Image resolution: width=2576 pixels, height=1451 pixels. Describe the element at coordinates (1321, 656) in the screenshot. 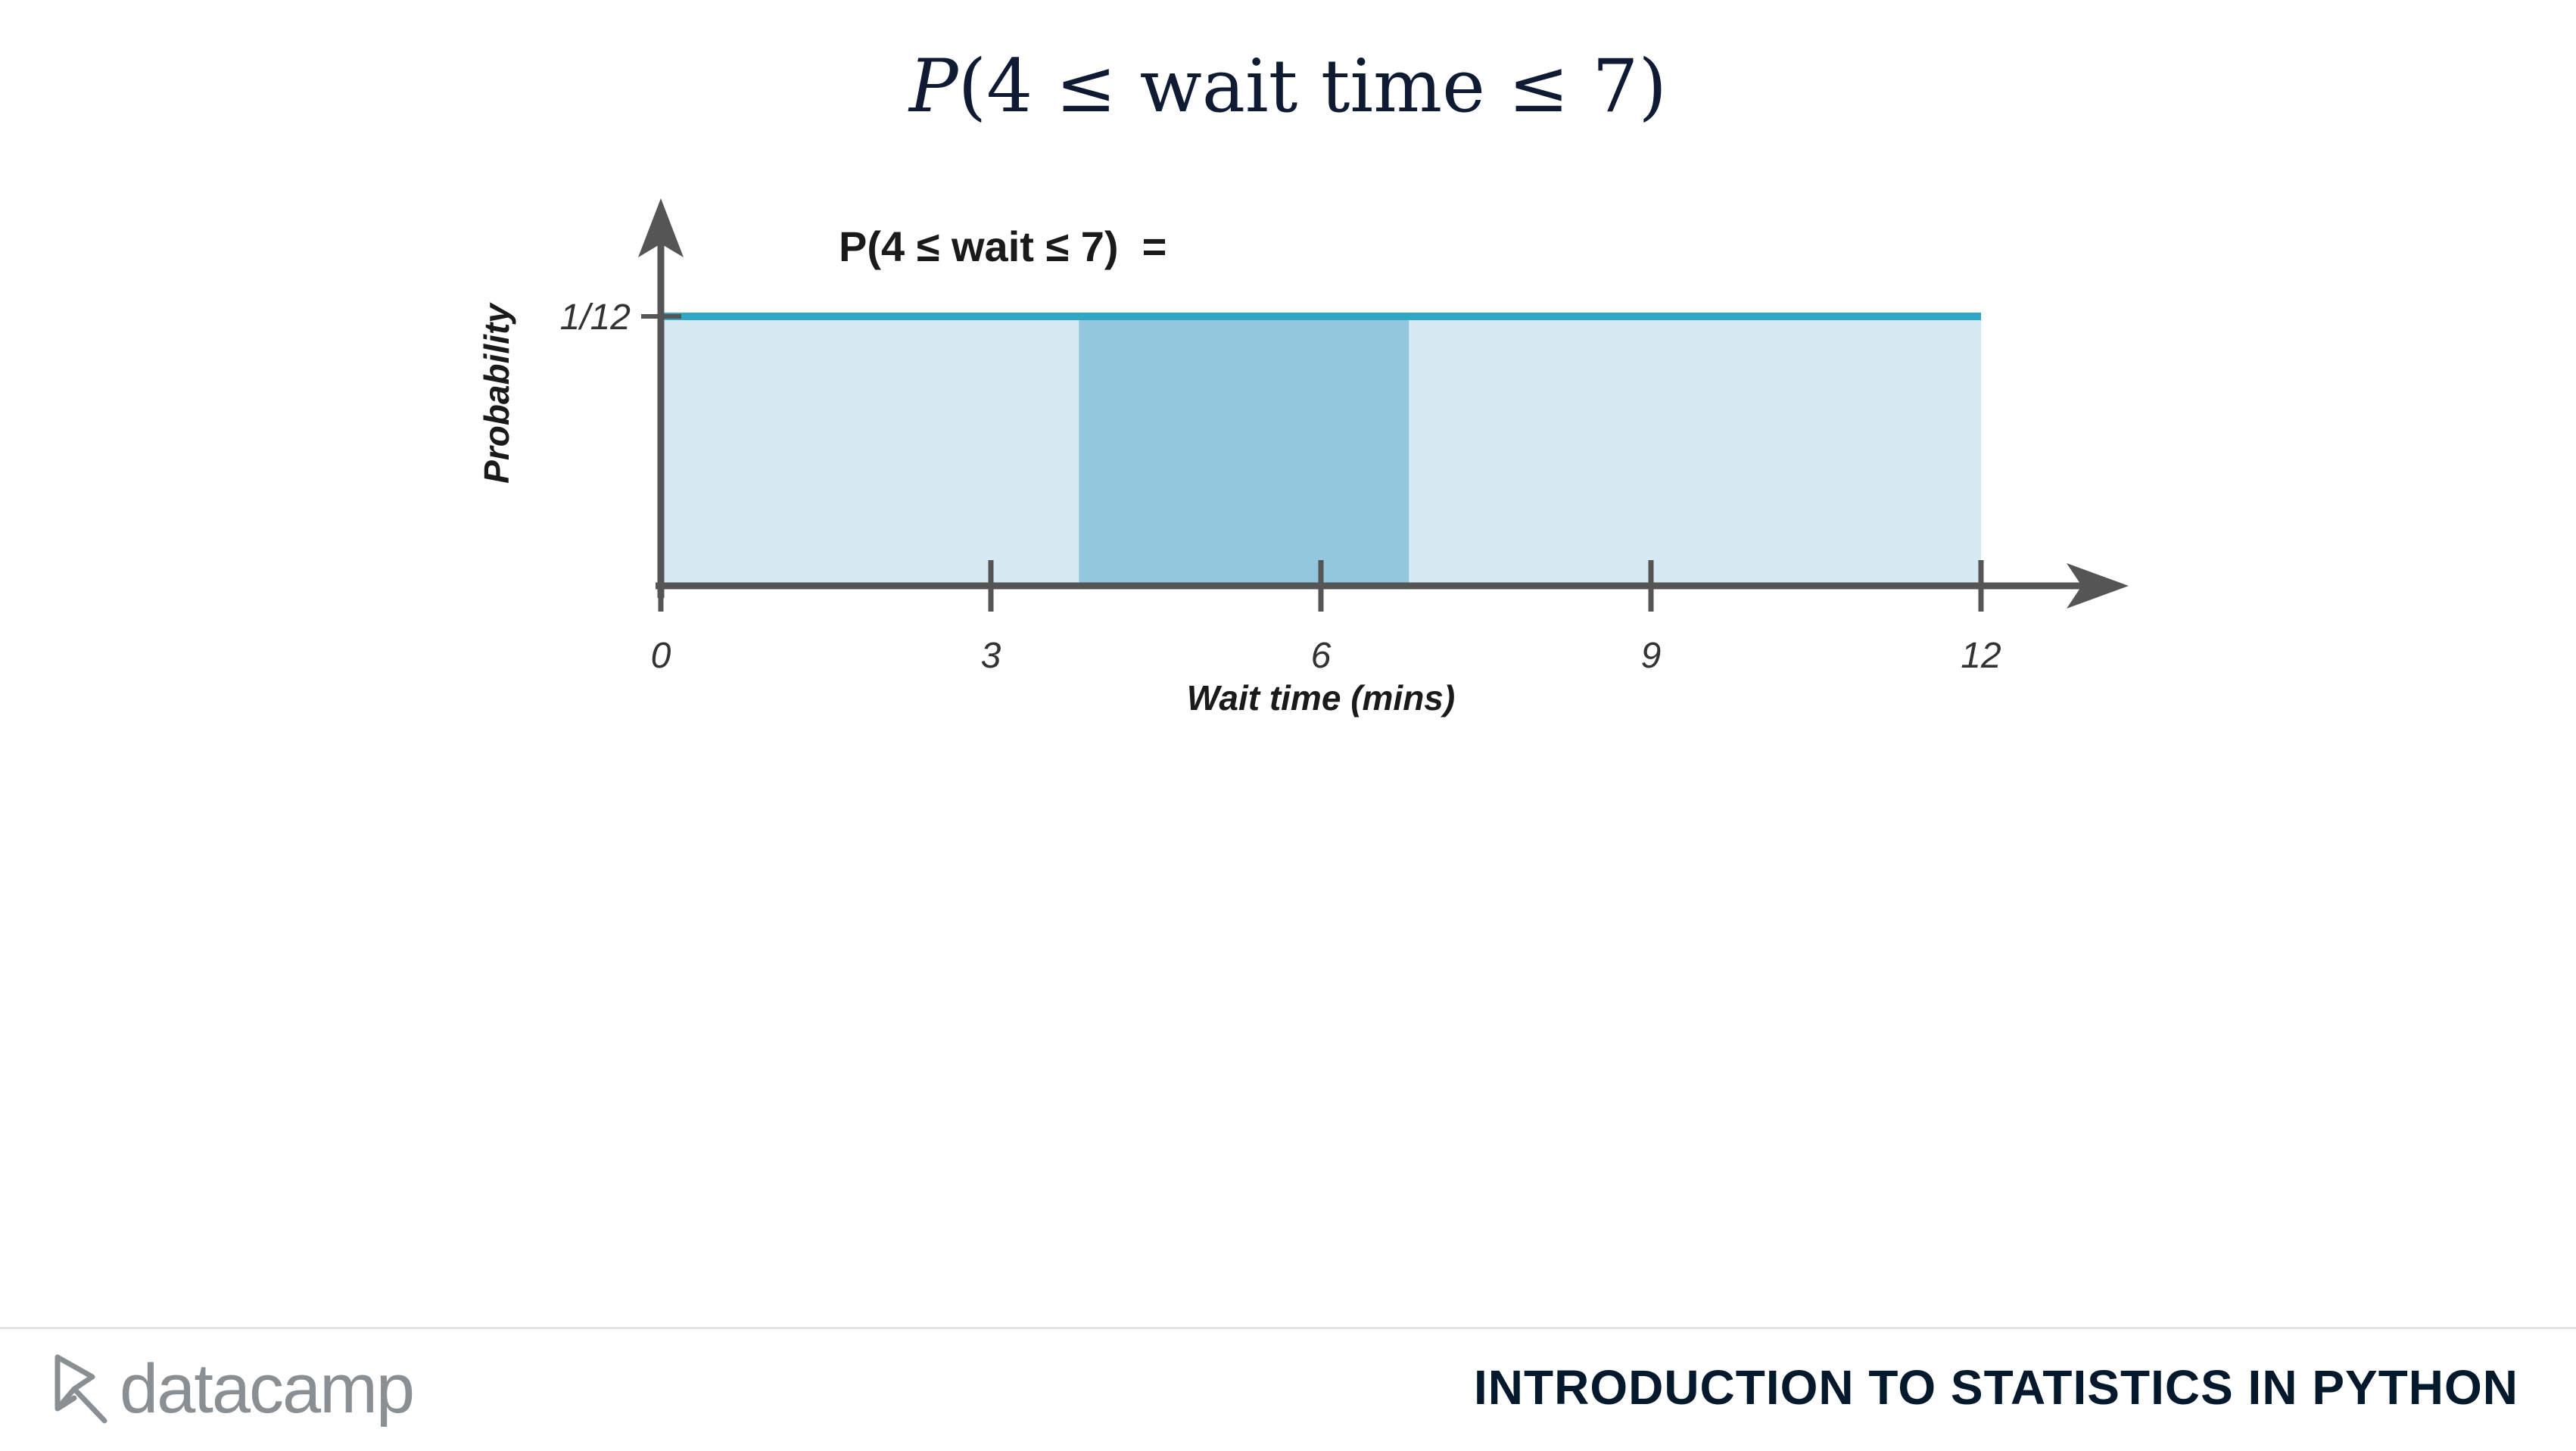

I see `x-tick-label: 6` at that location.